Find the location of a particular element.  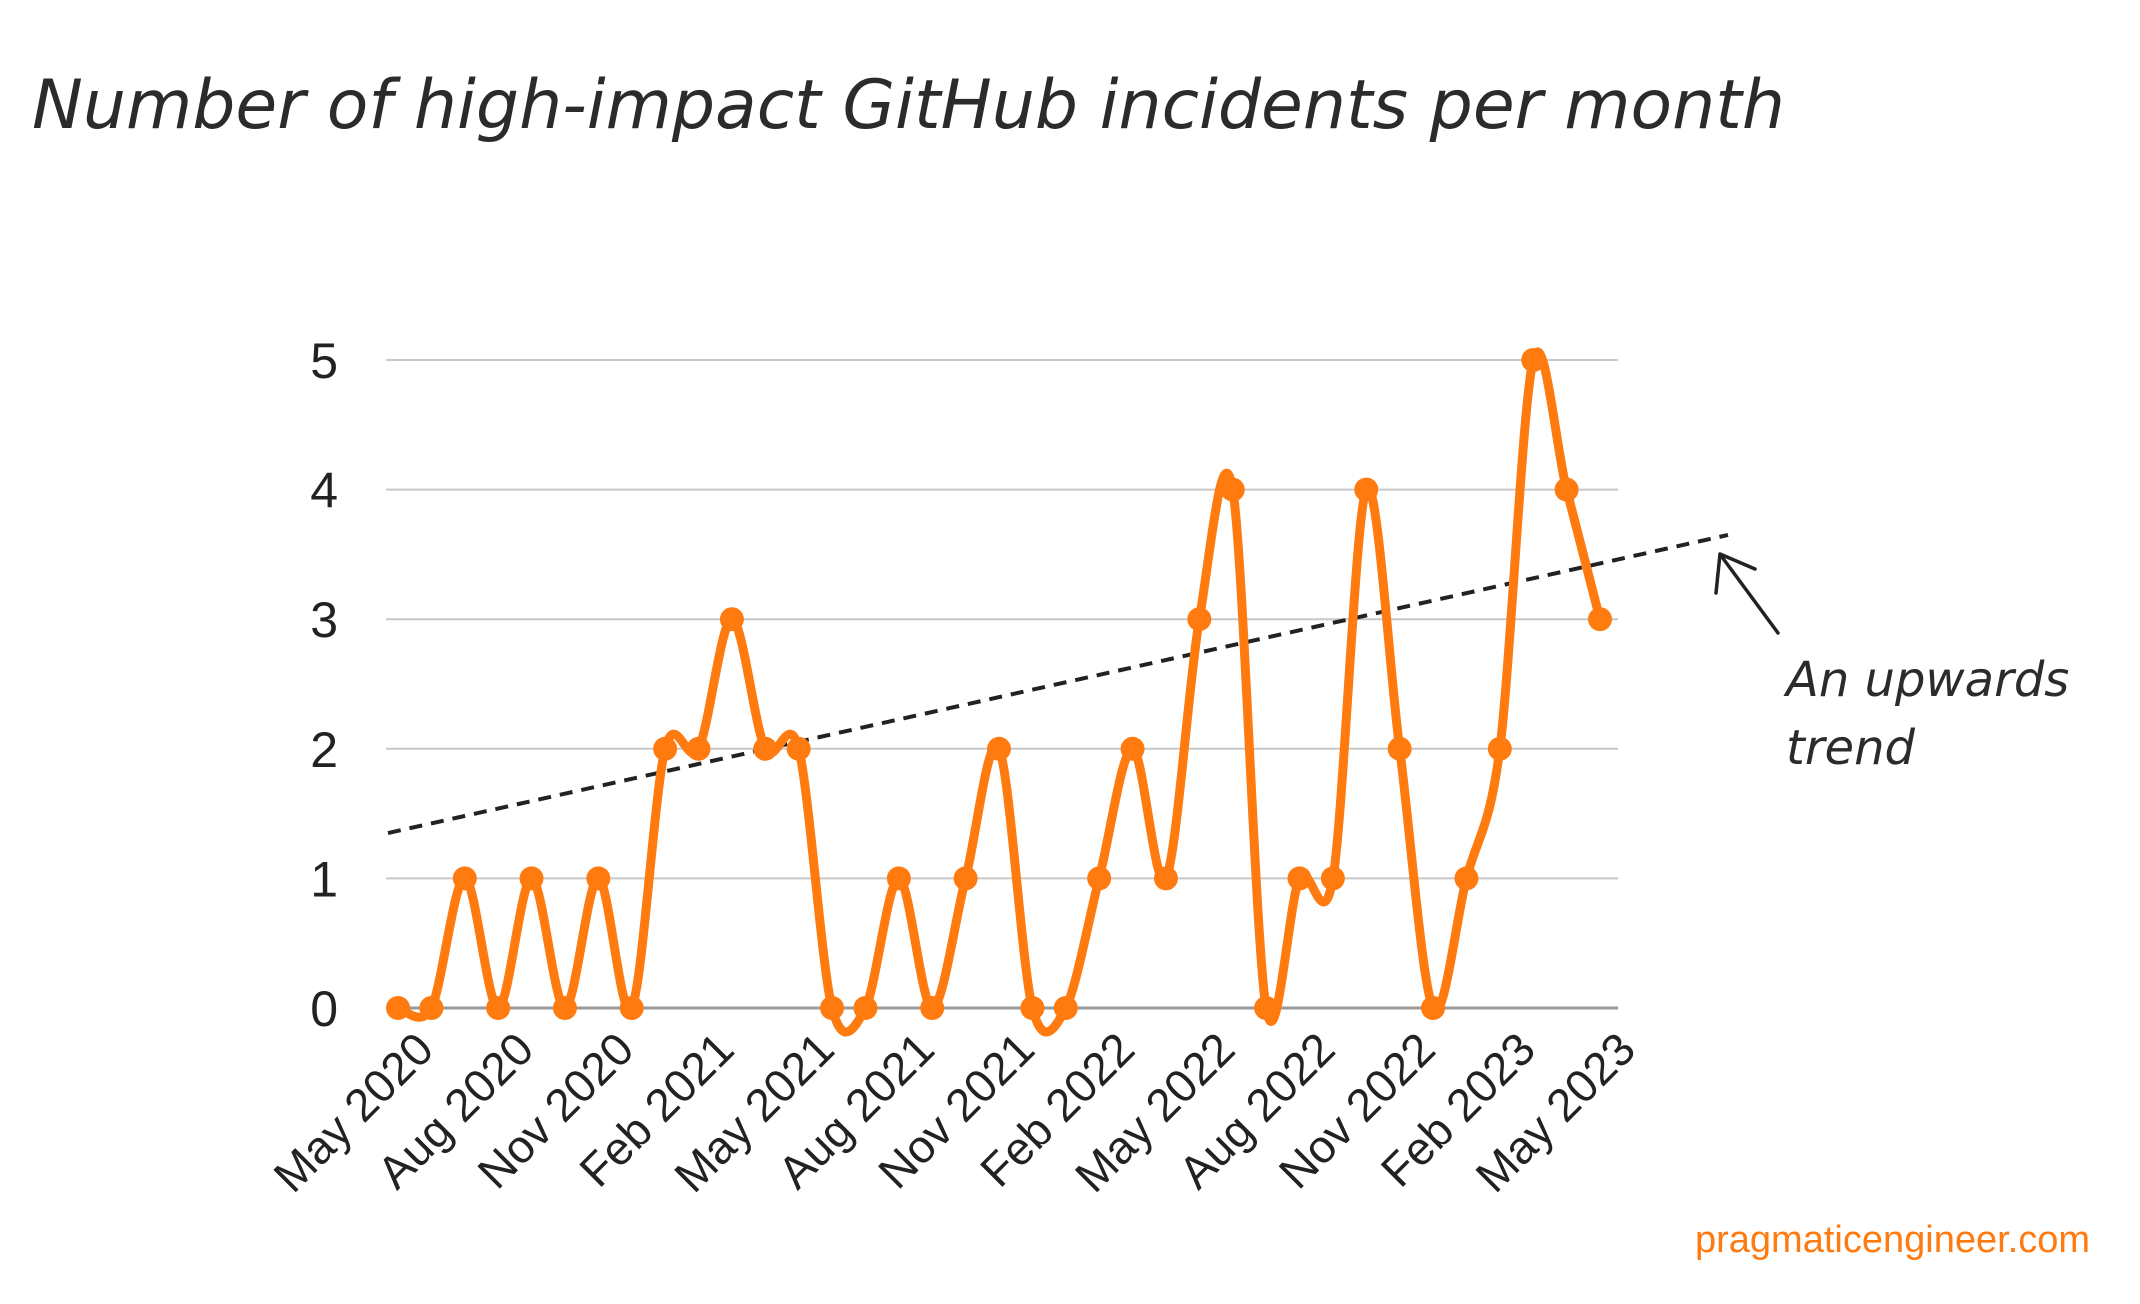

source-credit: pragmaticengineer.com is located at coordinates (1892, 1240).